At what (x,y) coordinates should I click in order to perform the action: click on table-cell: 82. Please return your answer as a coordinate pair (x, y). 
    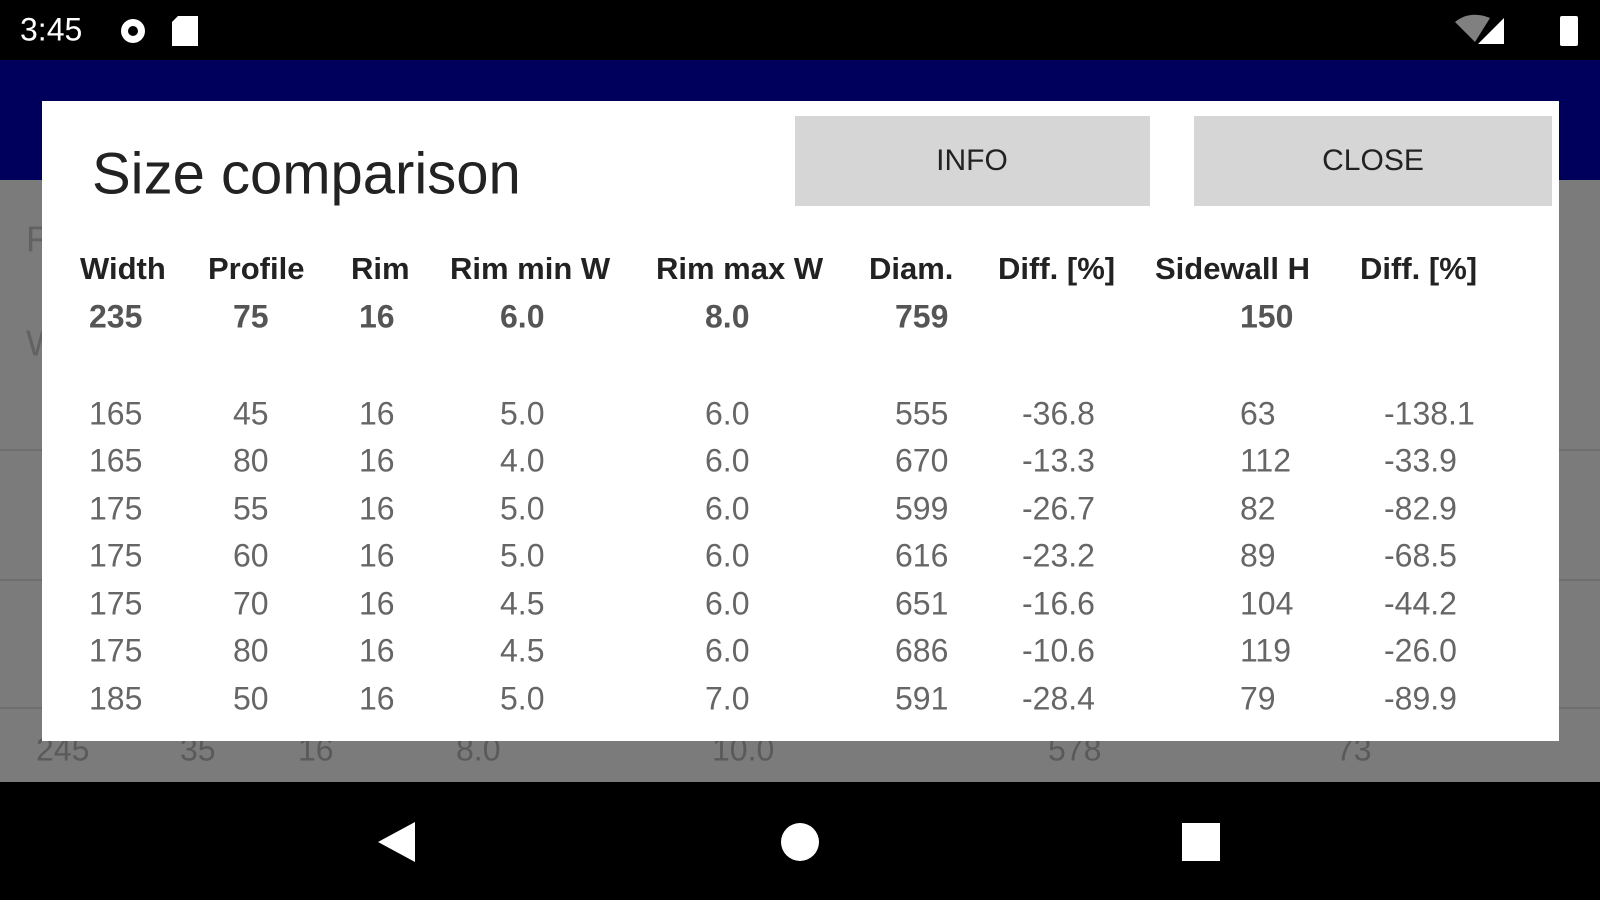
    Looking at the image, I should click on (1258, 508).